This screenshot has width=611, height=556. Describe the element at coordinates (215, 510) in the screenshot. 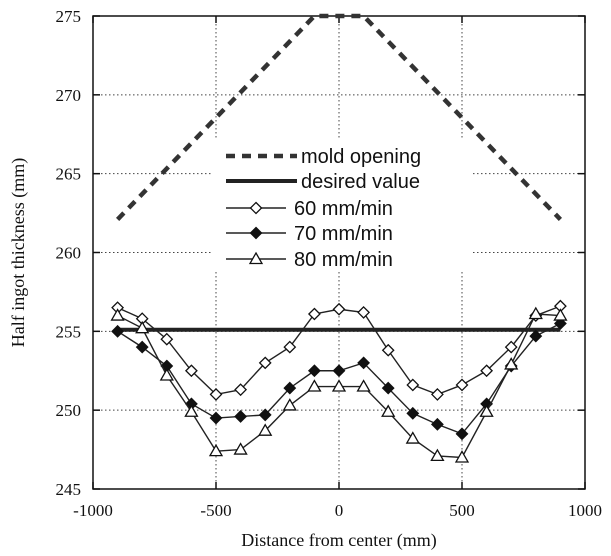

I see `x-tick-label: -500` at that location.